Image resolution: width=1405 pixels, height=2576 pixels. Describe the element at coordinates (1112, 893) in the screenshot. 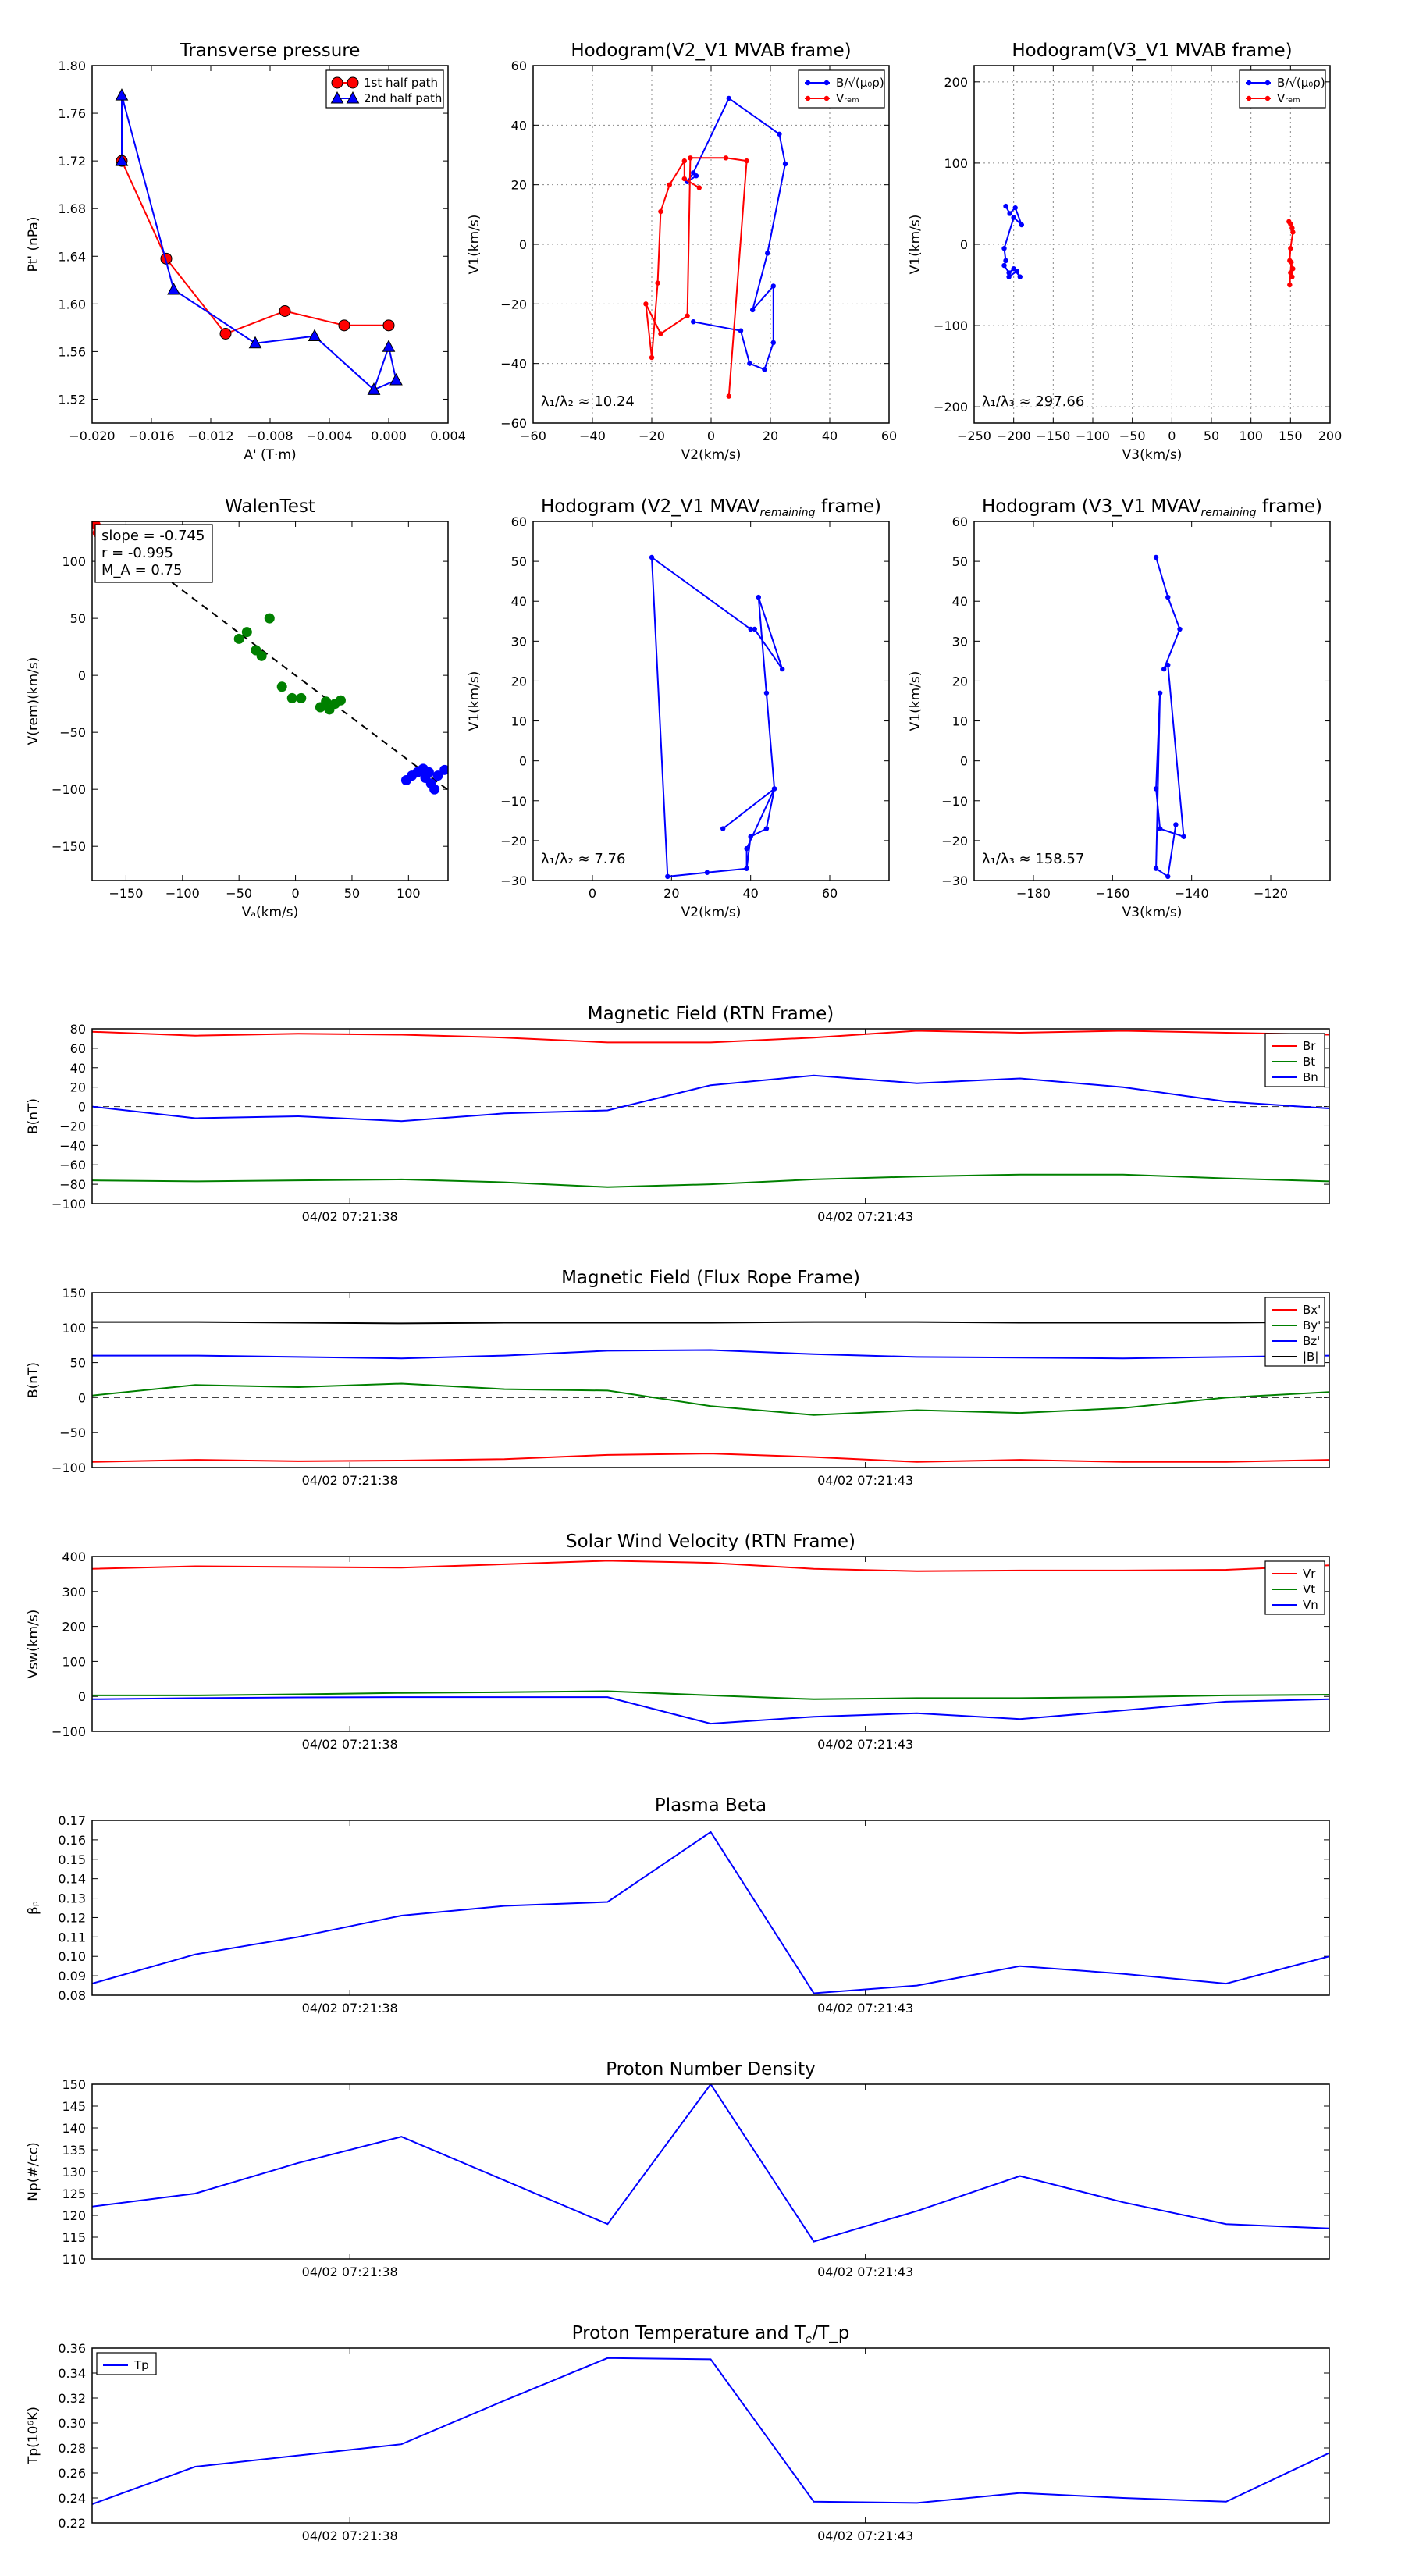

I see `x-tick-label: −160` at that location.